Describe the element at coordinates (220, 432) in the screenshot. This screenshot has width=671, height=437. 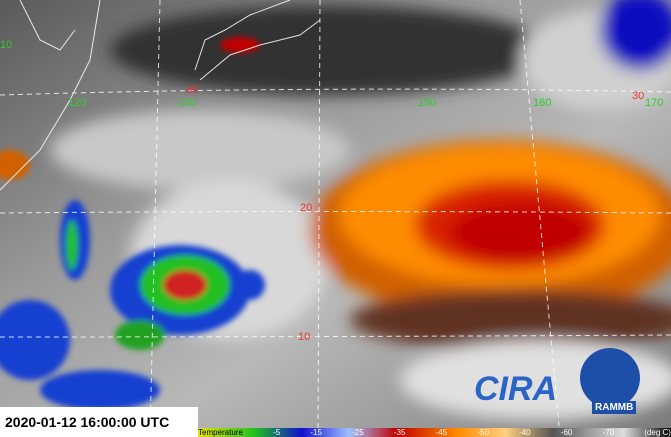
I see `colorbar-title: Temperature` at that location.